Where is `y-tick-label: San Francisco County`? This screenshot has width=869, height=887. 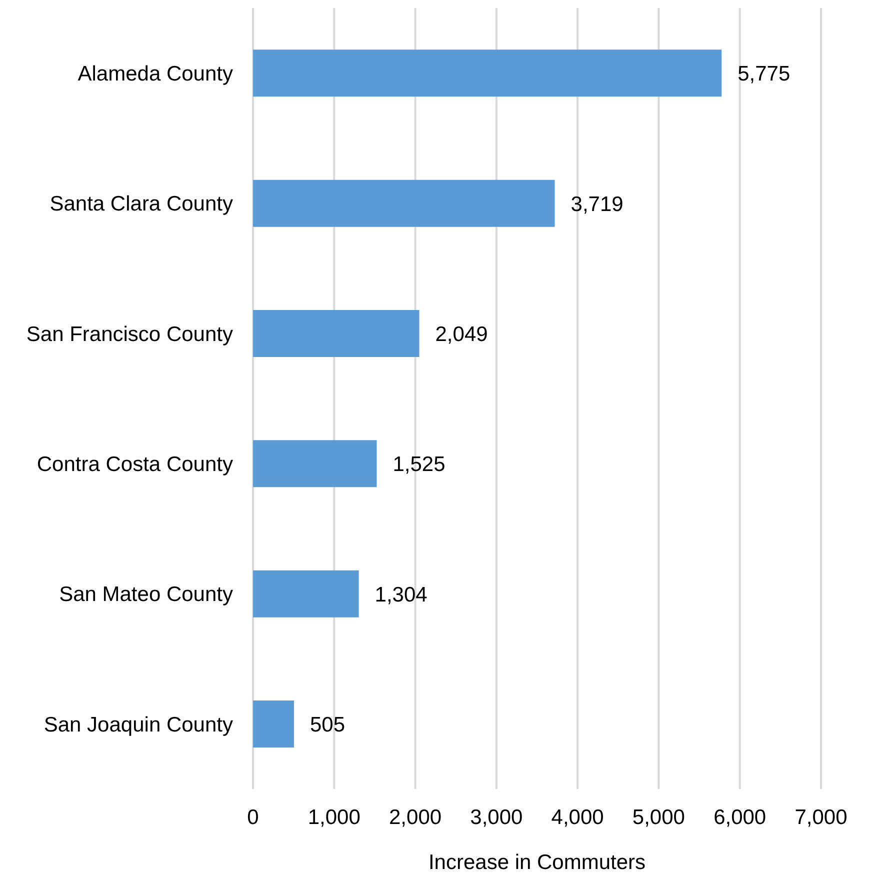 y-tick-label: San Francisco County is located at coordinates (130, 334).